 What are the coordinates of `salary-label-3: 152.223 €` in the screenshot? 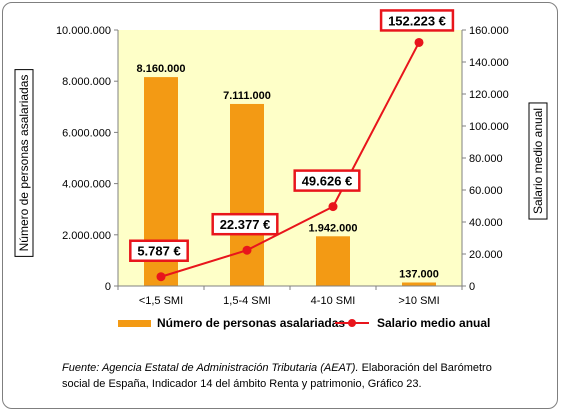 It's located at (417, 20).